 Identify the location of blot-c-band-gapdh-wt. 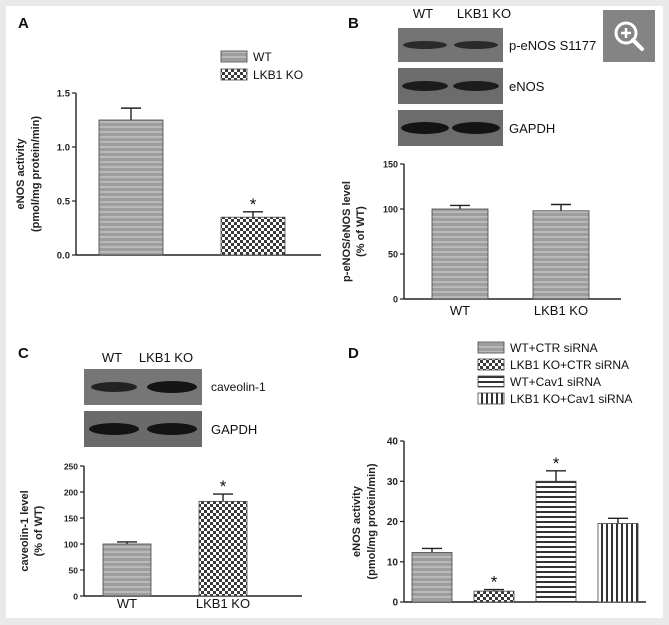
(114, 429).